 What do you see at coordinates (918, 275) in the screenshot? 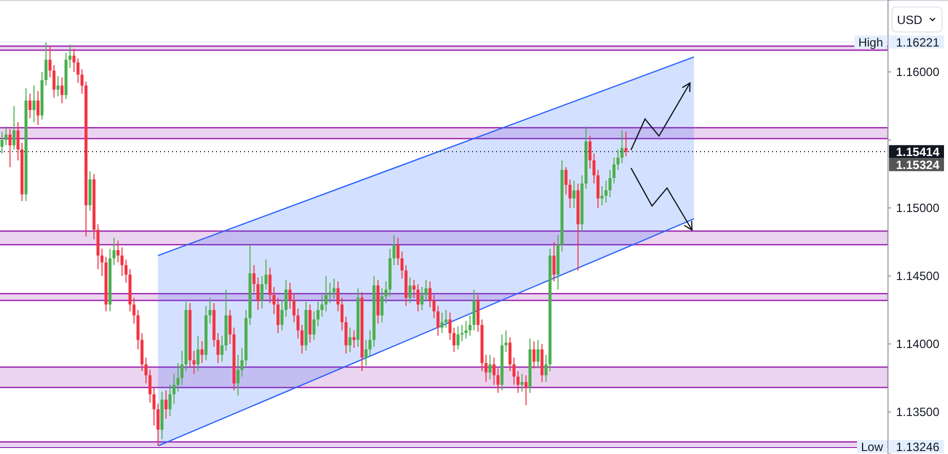
I see `y-tick-label: 1.14500` at bounding box center [918, 275].